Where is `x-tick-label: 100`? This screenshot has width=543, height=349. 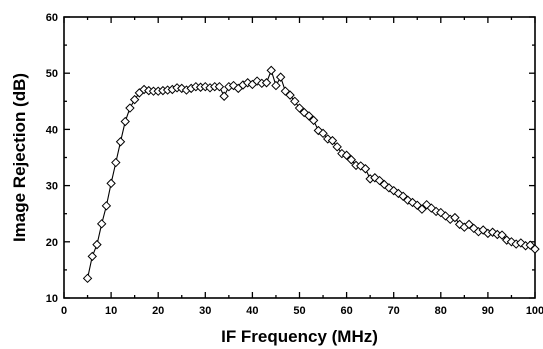 x-tick-label: 100 is located at coordinates (534, 311).